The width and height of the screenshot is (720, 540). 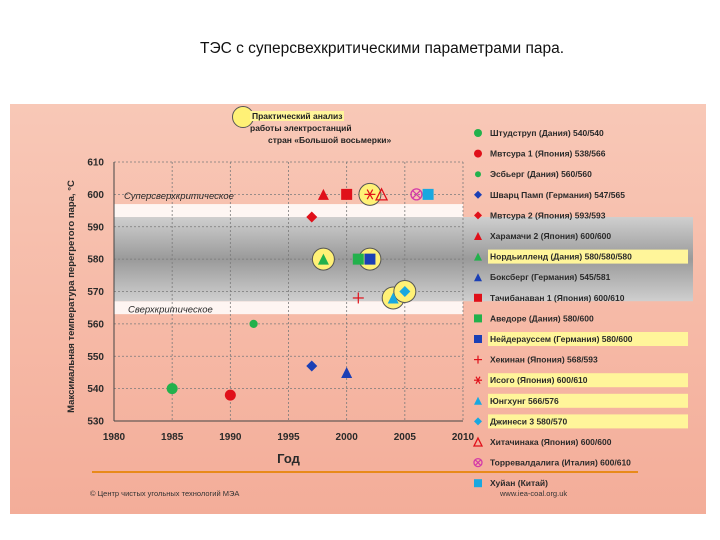 What do you see at coordinates (551, 442) in the screenshot?
I see `legend-label: Хитачинака (Япония) 600/600` at bounding box center [551, 442].